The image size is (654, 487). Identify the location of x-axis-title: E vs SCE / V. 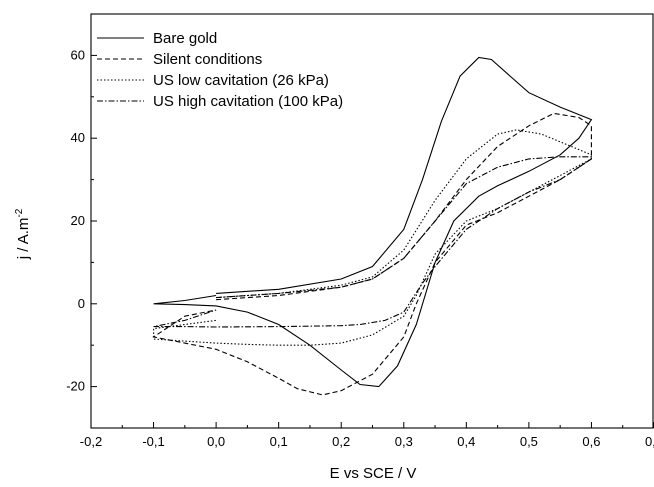
(373, 473).